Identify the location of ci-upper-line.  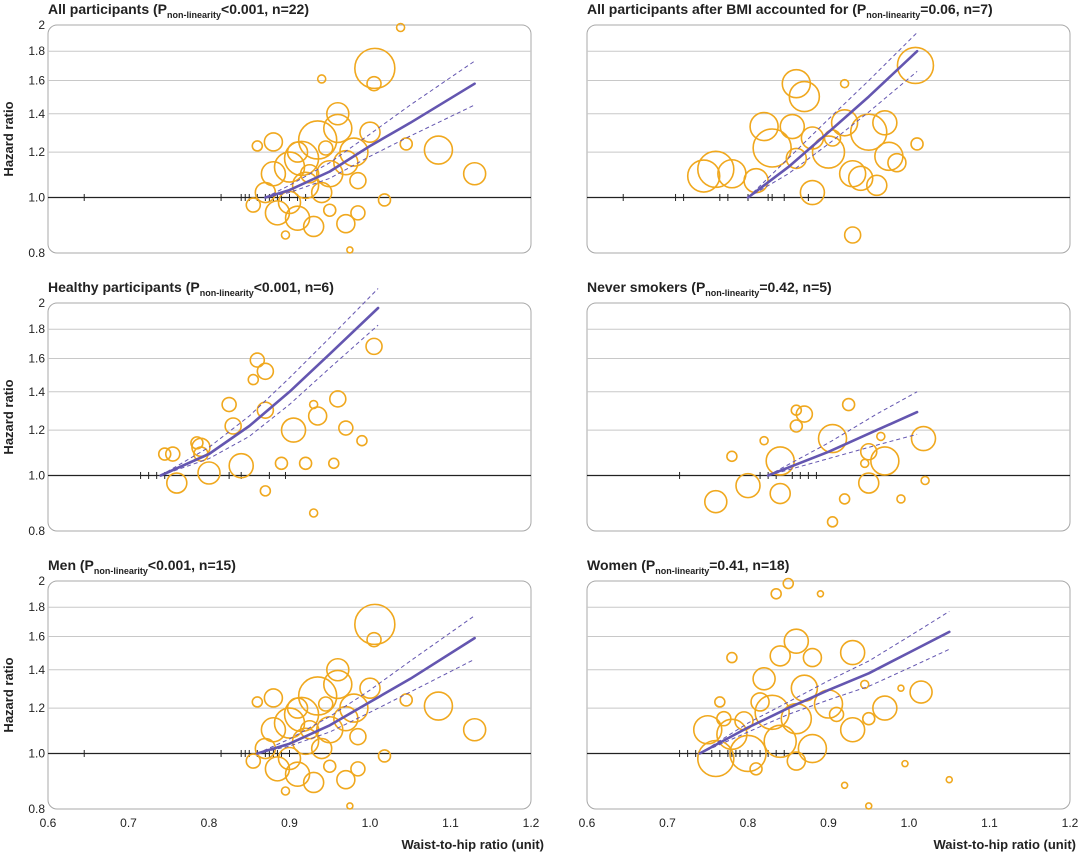
(832, 115).